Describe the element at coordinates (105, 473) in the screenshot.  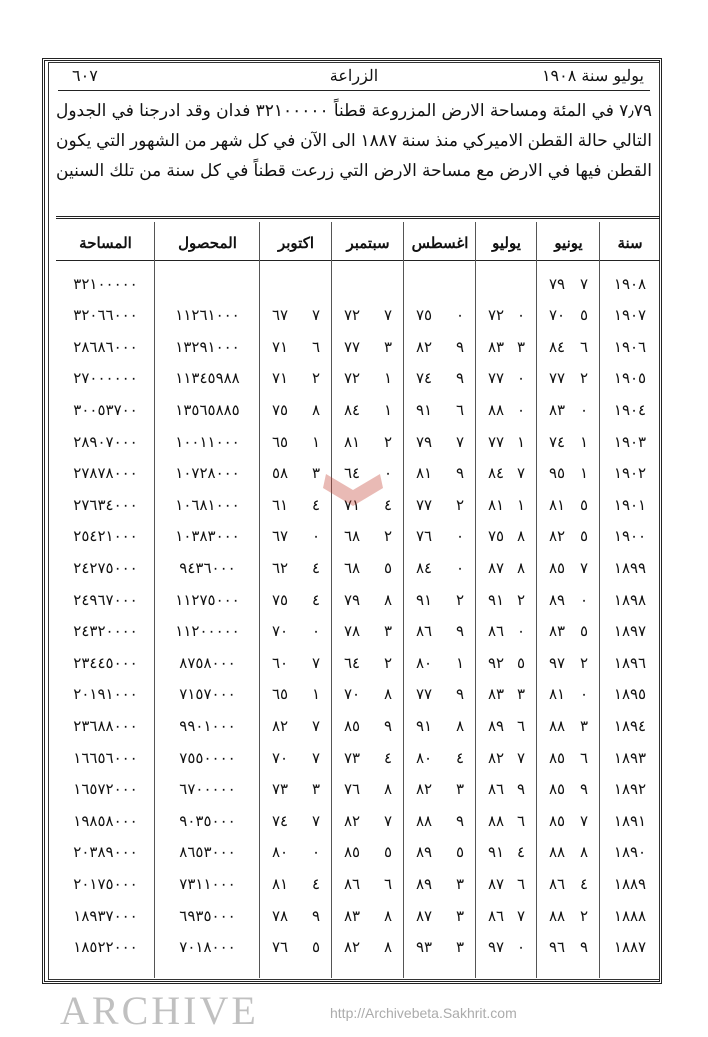
I see `cell-area: ٢٧٨٧٨٠٠٠` at that location.